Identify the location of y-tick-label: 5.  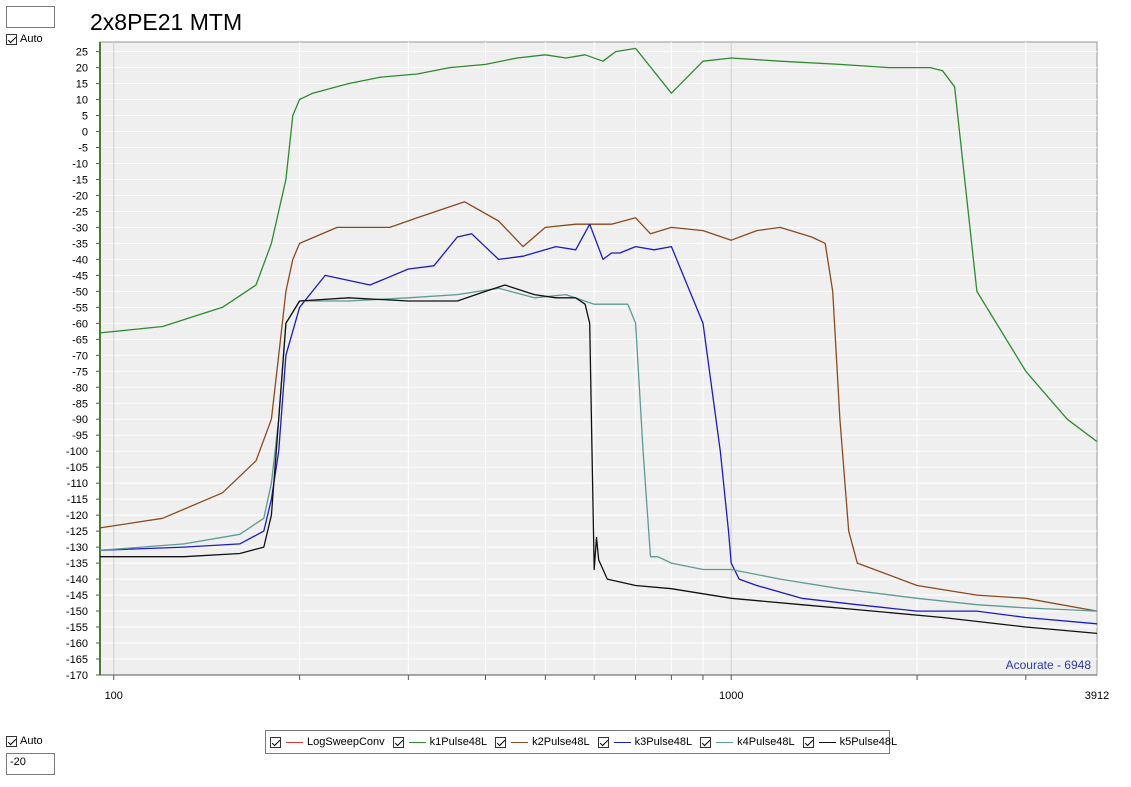
(85, 117).